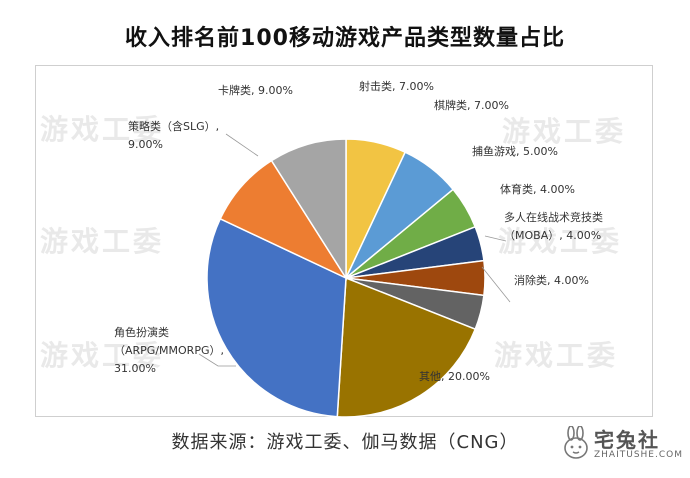 This screenshot has width=690, height=478. What do you see at coordinates (471, 105) in the screenshot?
I see `data-label: 棋牌类, 7.00%` at bounding box center [471, 105].